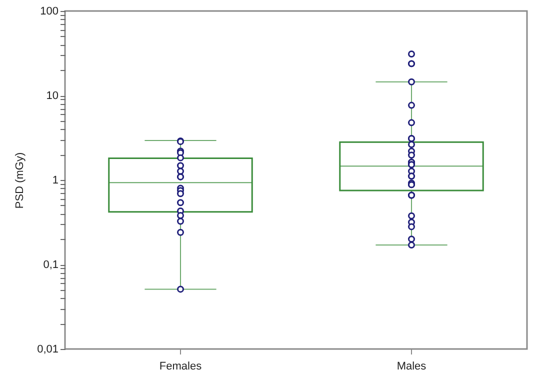 This screenshot has width=533, height=381. I want to click on y-tick-label: 10, so click(52, 96).